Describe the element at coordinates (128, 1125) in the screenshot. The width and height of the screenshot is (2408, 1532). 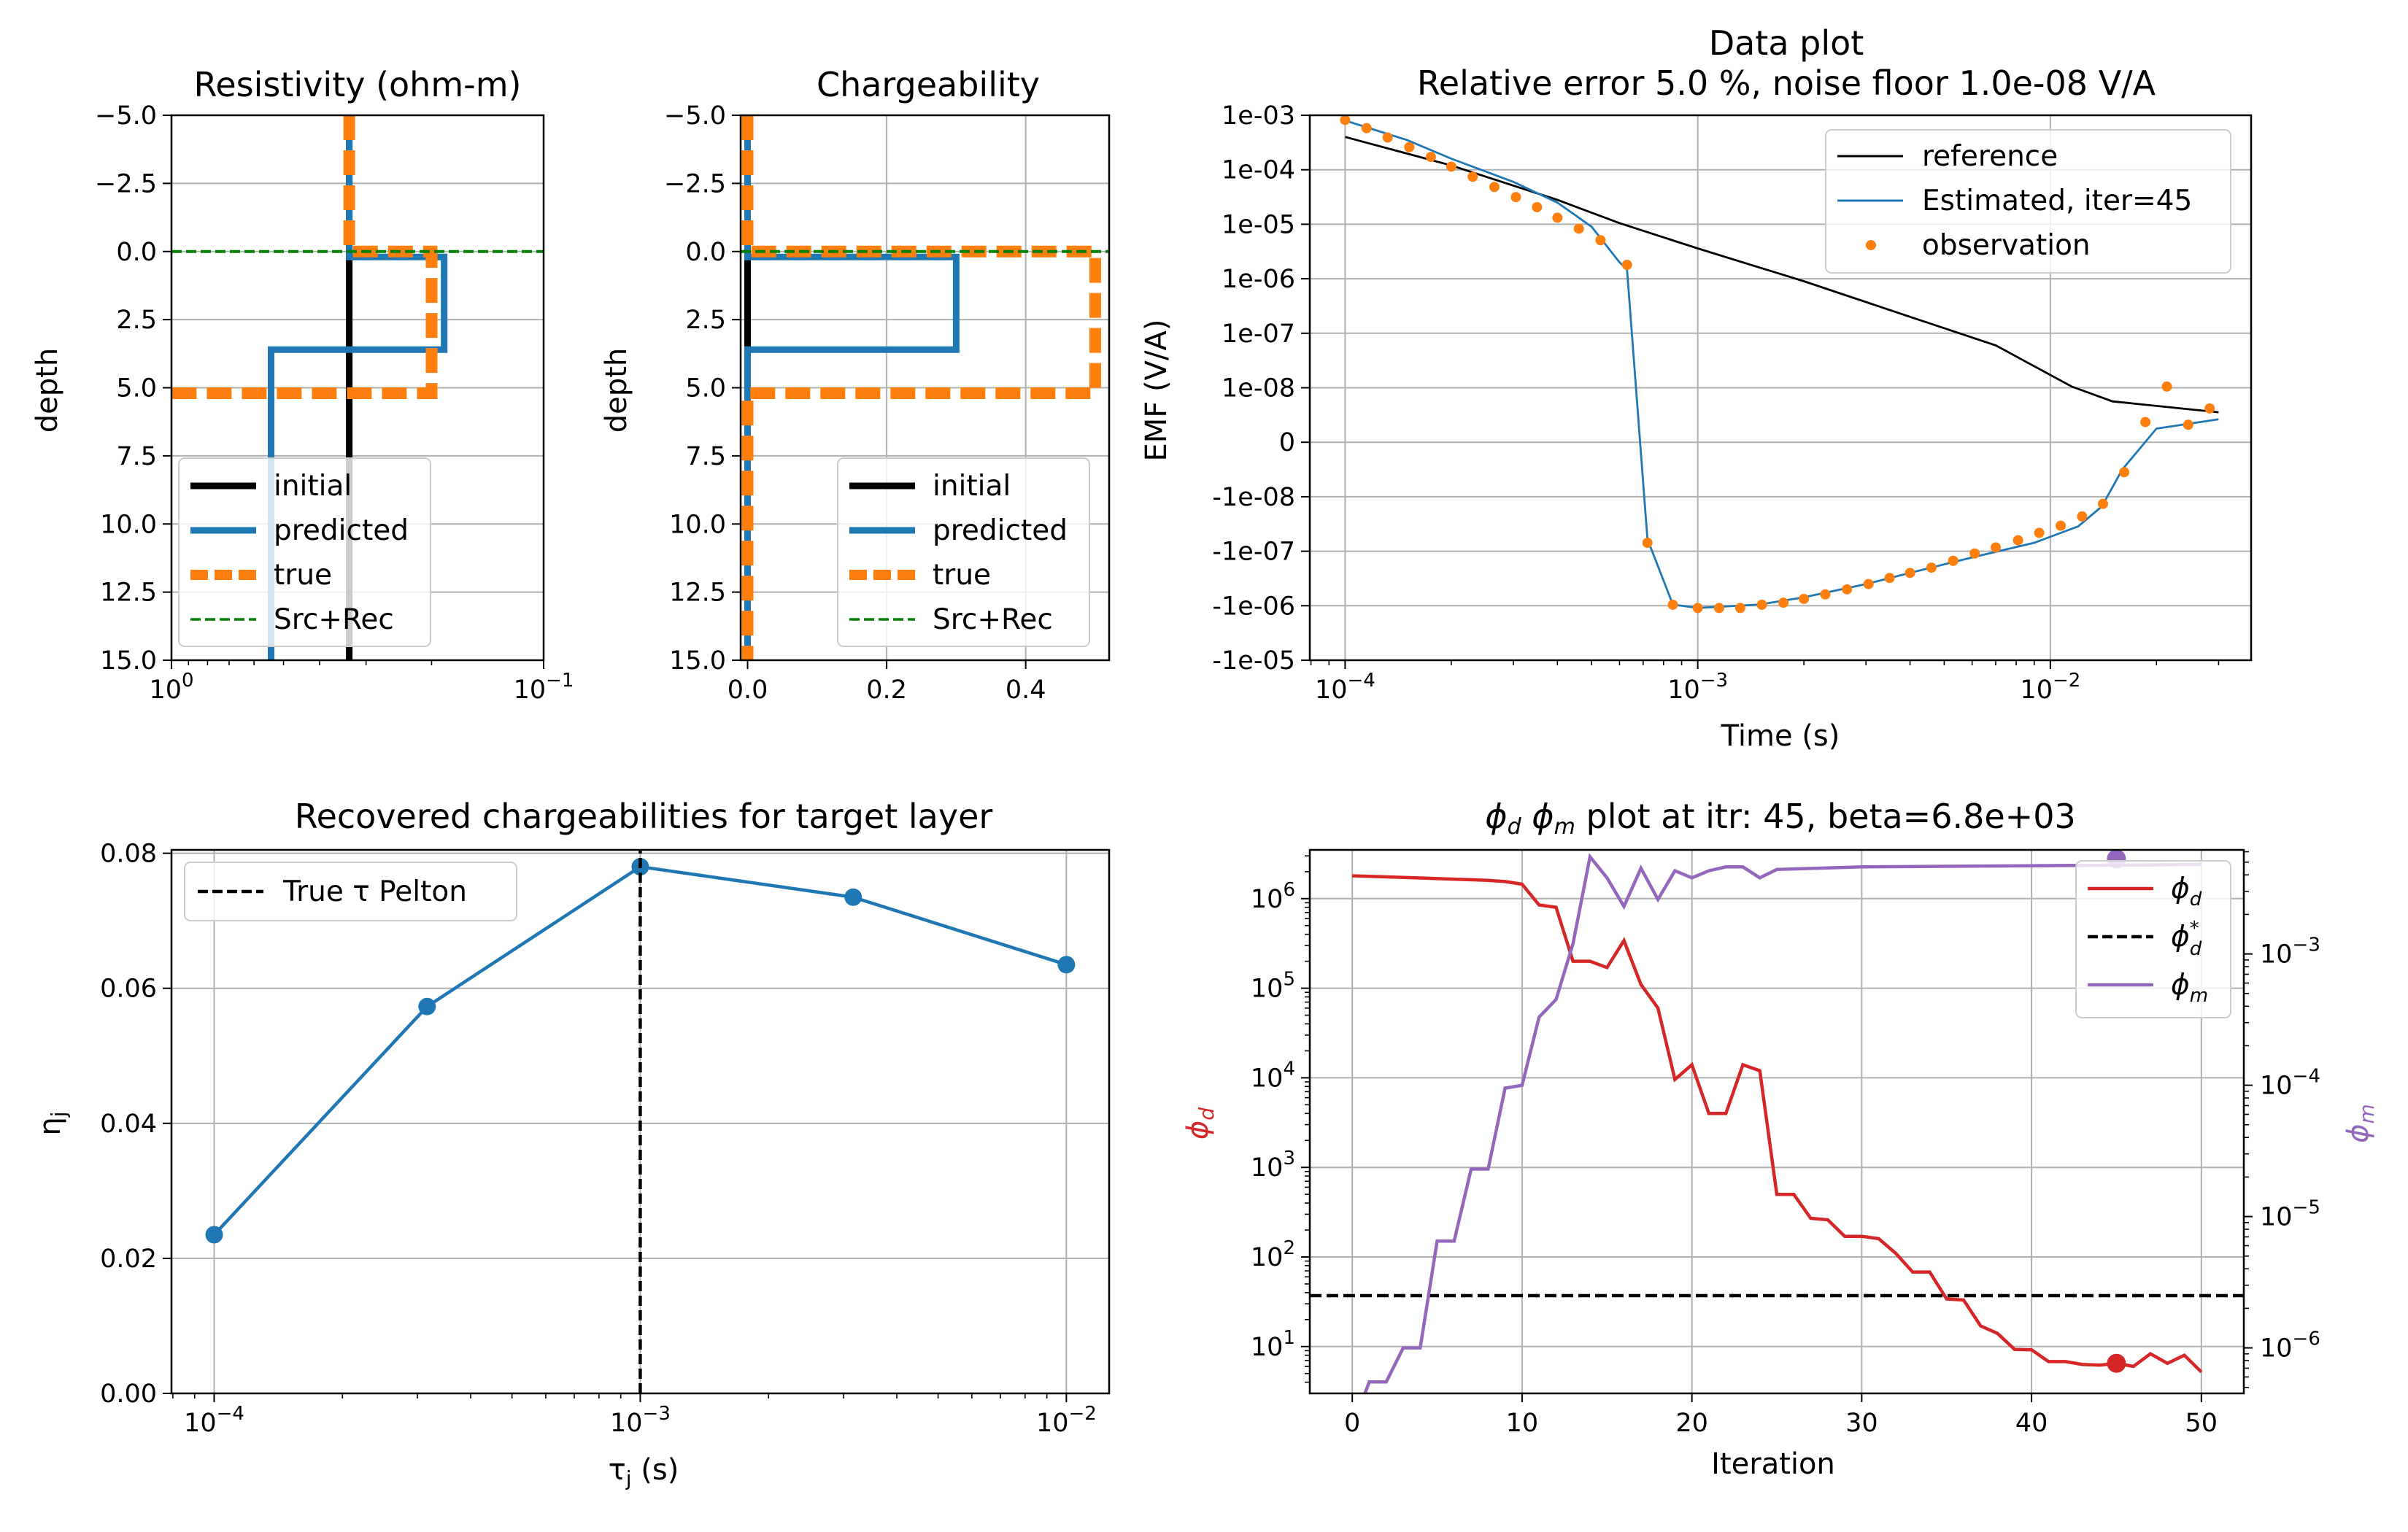
I see `y-tick-label: 0.04` at that location.